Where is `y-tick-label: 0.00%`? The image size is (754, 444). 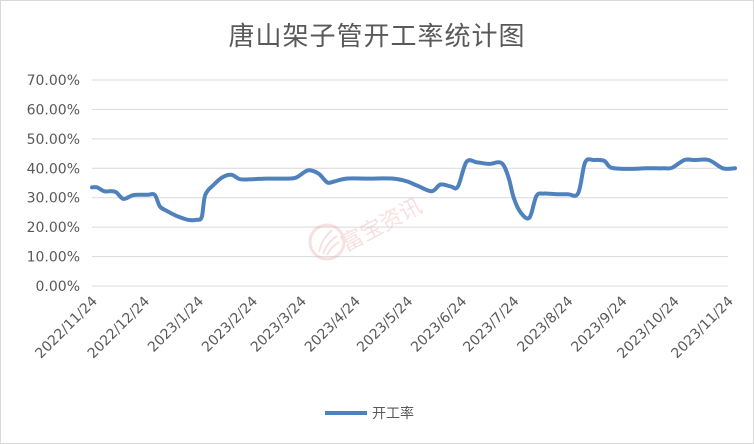 y-tick-label: 0.00% is located at coordinates (58, 287).